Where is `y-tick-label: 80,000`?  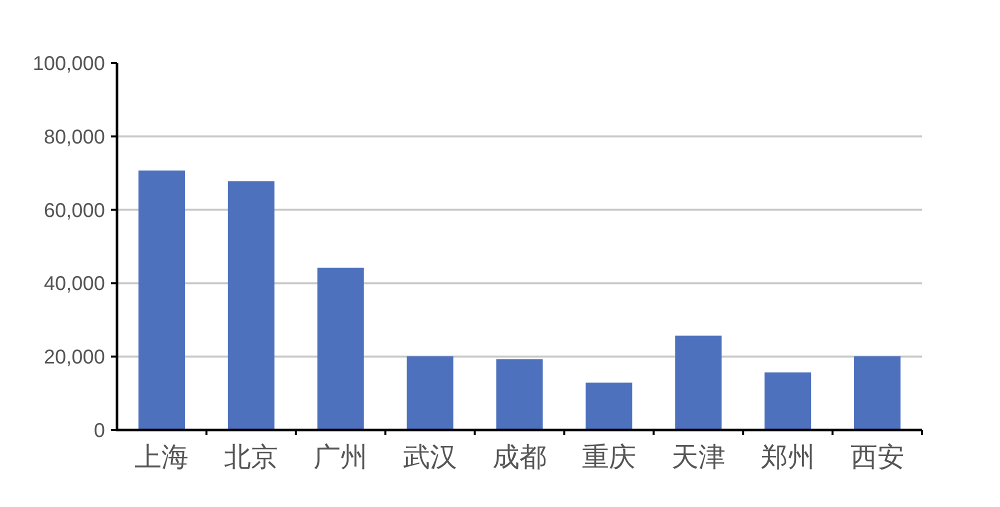 y-tick-label: 80,000 is located at coordinates (74, 137).